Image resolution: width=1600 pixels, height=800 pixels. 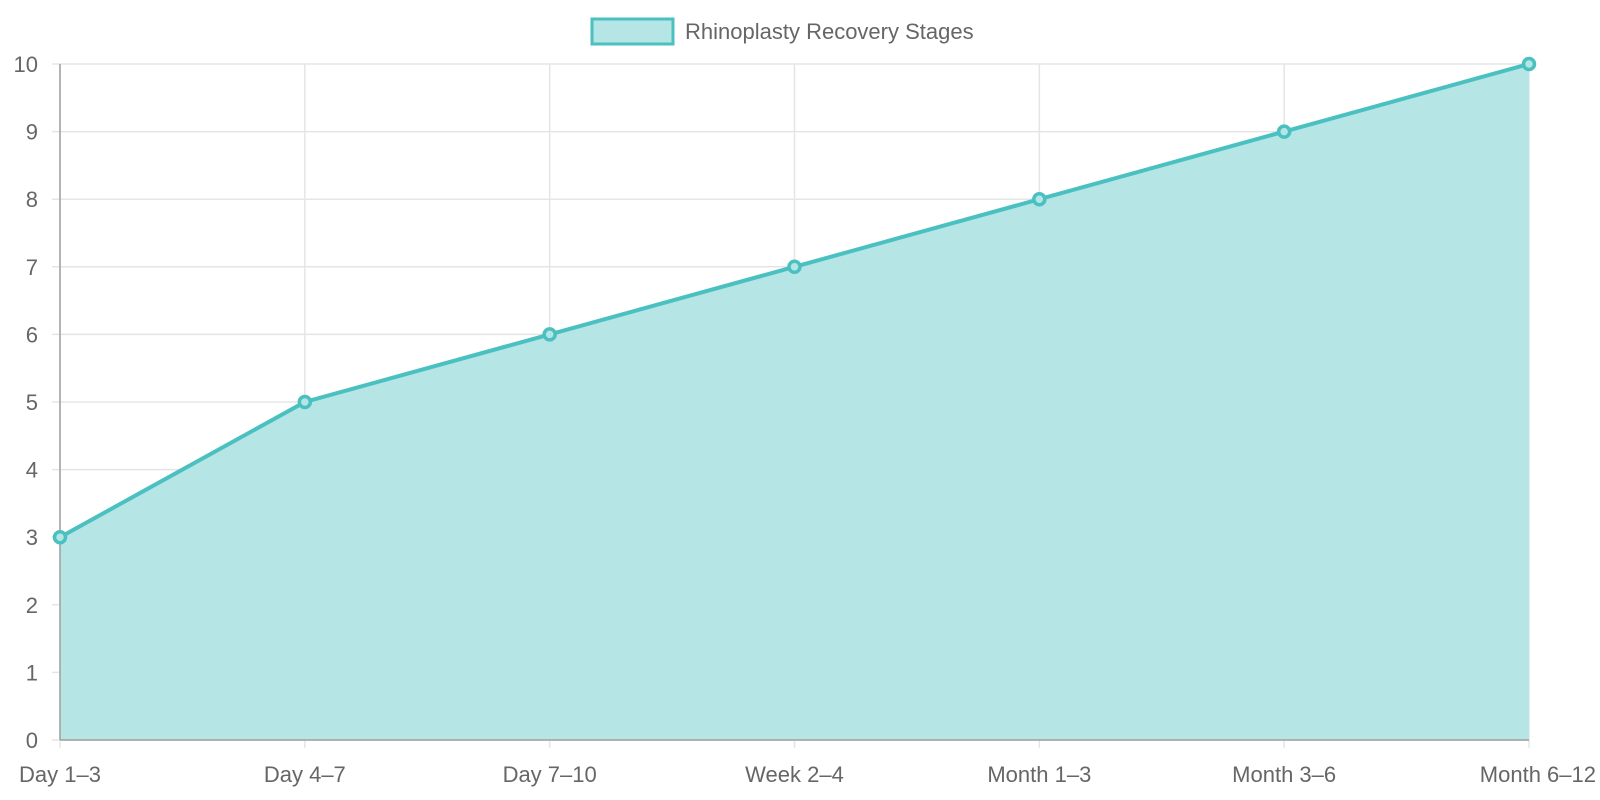 What do you see at coordinates (32, 605) in the screenshot?
I see `y-tick-label: 2` at bounding box center [32, 605].